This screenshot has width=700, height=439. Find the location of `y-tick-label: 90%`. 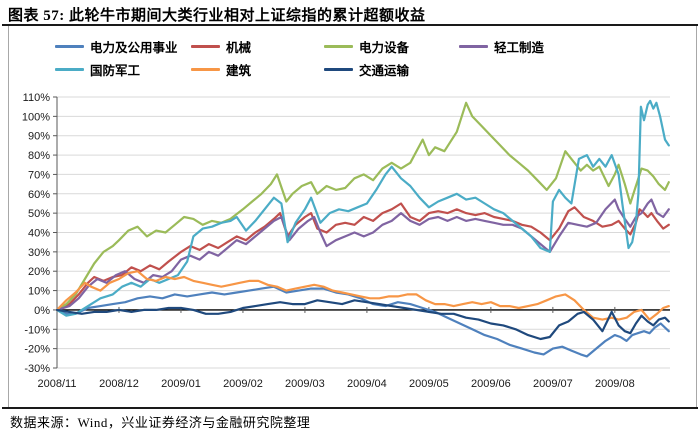

y-tick-label: 90% is located at coordinates (39, 137).